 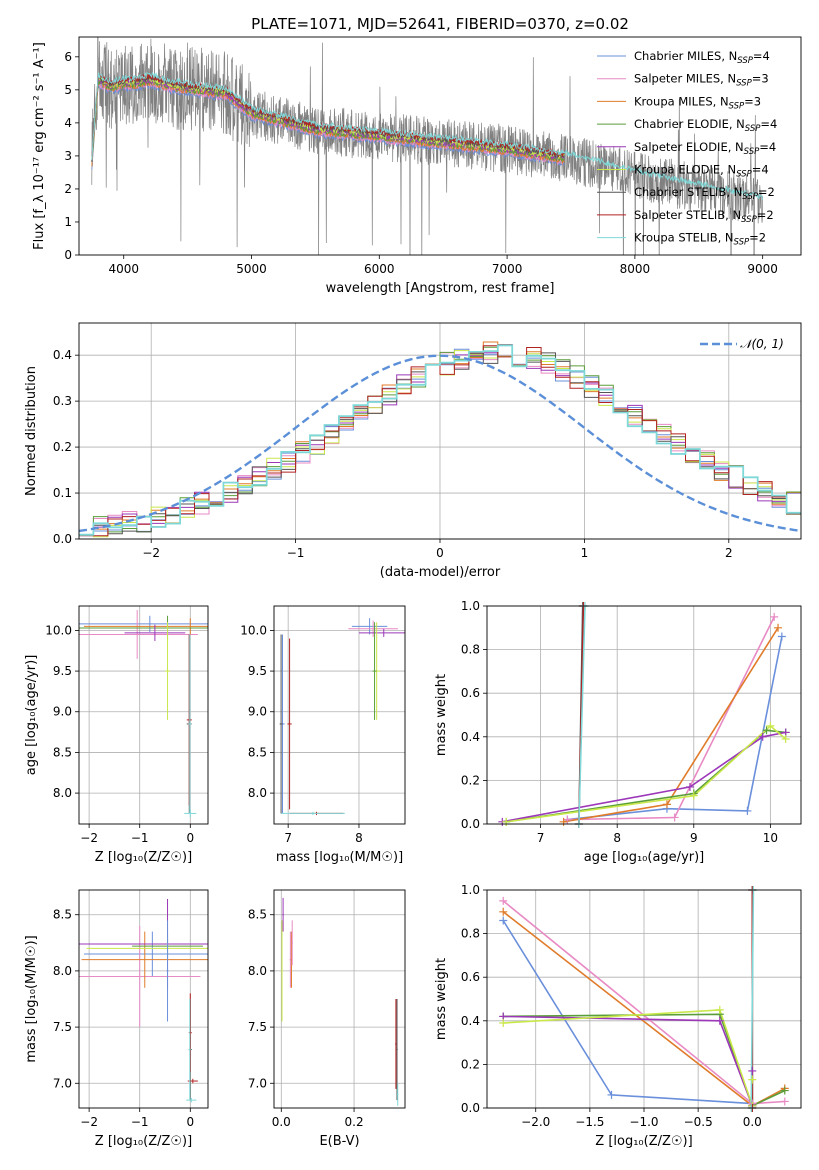 I want to click on y-tick-label: 1, so click(x=68, y=222).